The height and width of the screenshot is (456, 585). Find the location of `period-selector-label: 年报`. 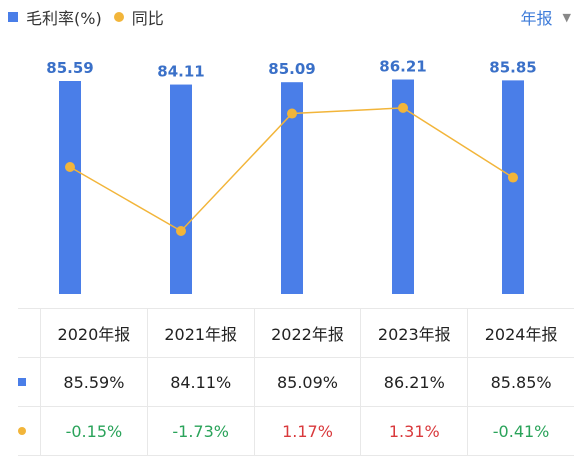

period-selector-label: 年报 is located at coordinates (536, 18).